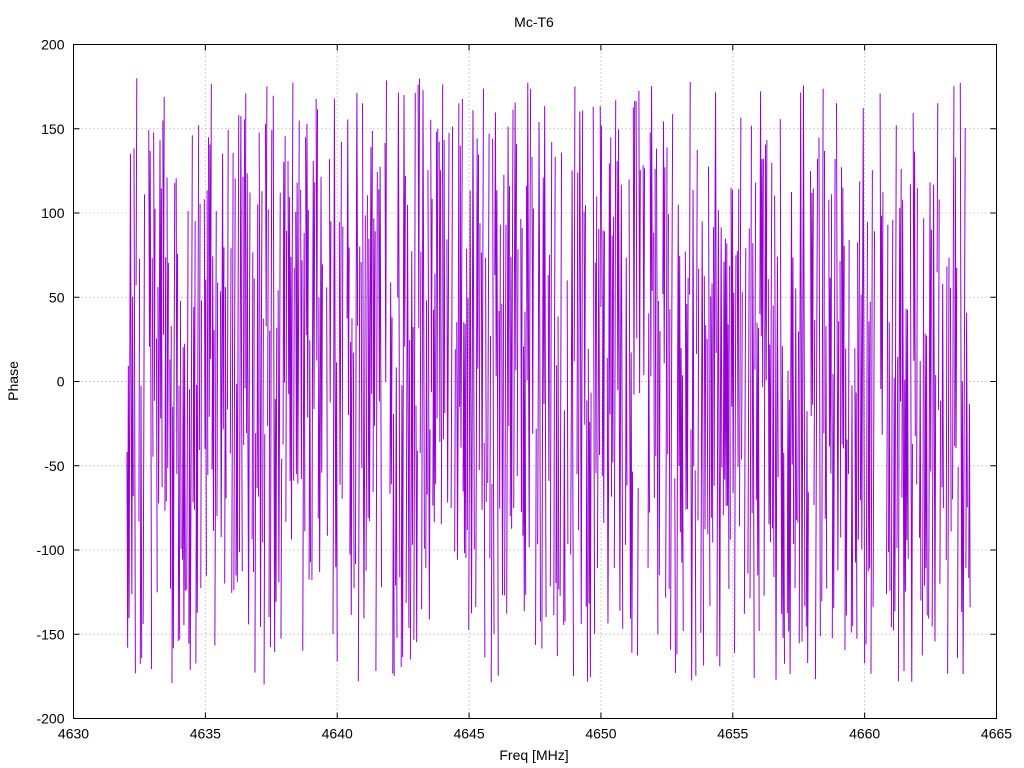 Image resolution: width=1024 pixels, height=768 pixels. What do you see at coordinates (13, 381) in the screenshot?
I see `y-axis-label: Phase` at bounding box center [13, 381].